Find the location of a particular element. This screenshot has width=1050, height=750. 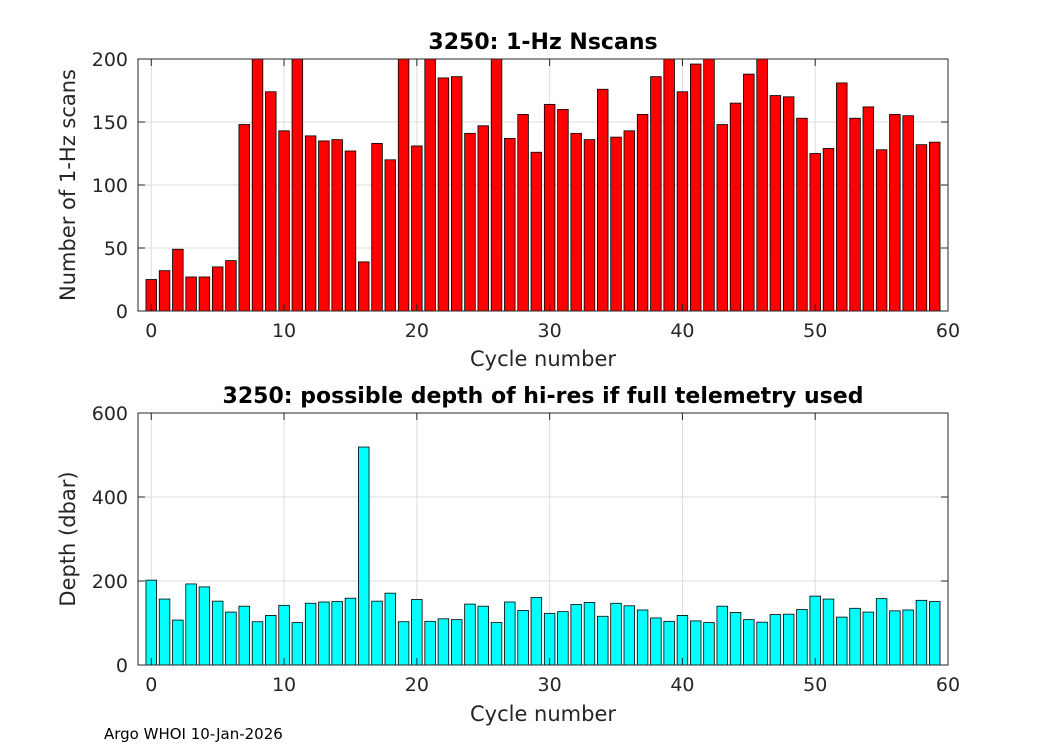

footer-credit: Argo WHOI 10-Jan-2026 is located at coordinates (193, 734).